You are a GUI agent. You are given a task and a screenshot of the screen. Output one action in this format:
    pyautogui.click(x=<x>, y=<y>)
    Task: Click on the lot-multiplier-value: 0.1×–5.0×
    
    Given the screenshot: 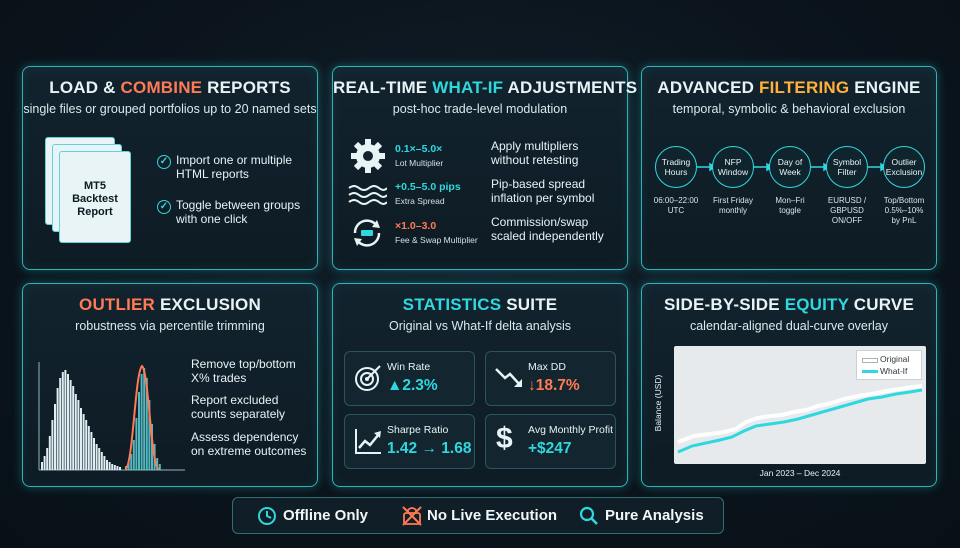 What is the action you would take?
    pyautogui.click(x=419, y=149)
    